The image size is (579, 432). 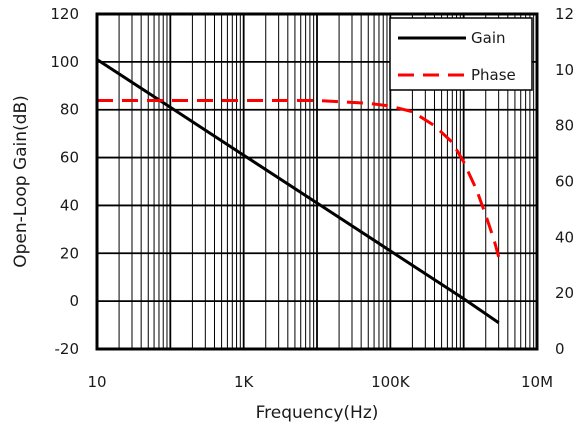 I want to click on y-axis-title: Open-Loop Gain(dB), so click(x=21, y=181).